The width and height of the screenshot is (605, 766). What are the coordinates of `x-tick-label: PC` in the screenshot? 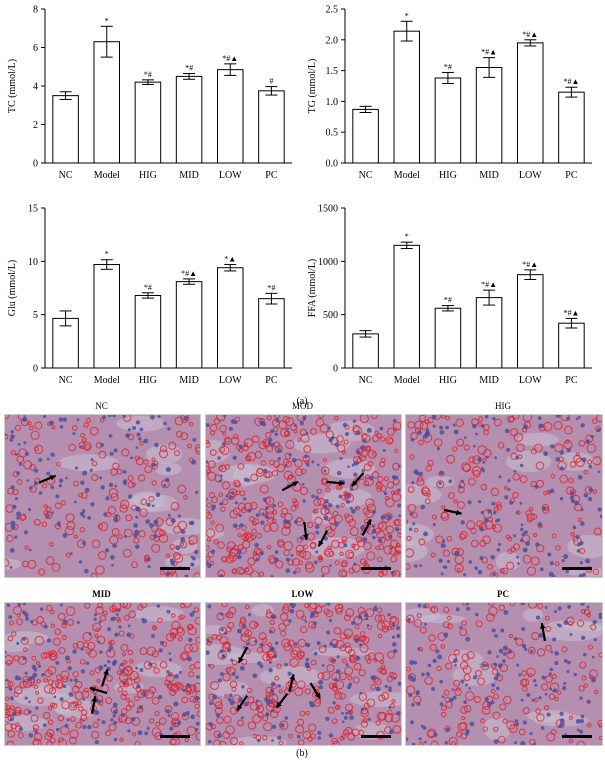 It's located at (571, 380).